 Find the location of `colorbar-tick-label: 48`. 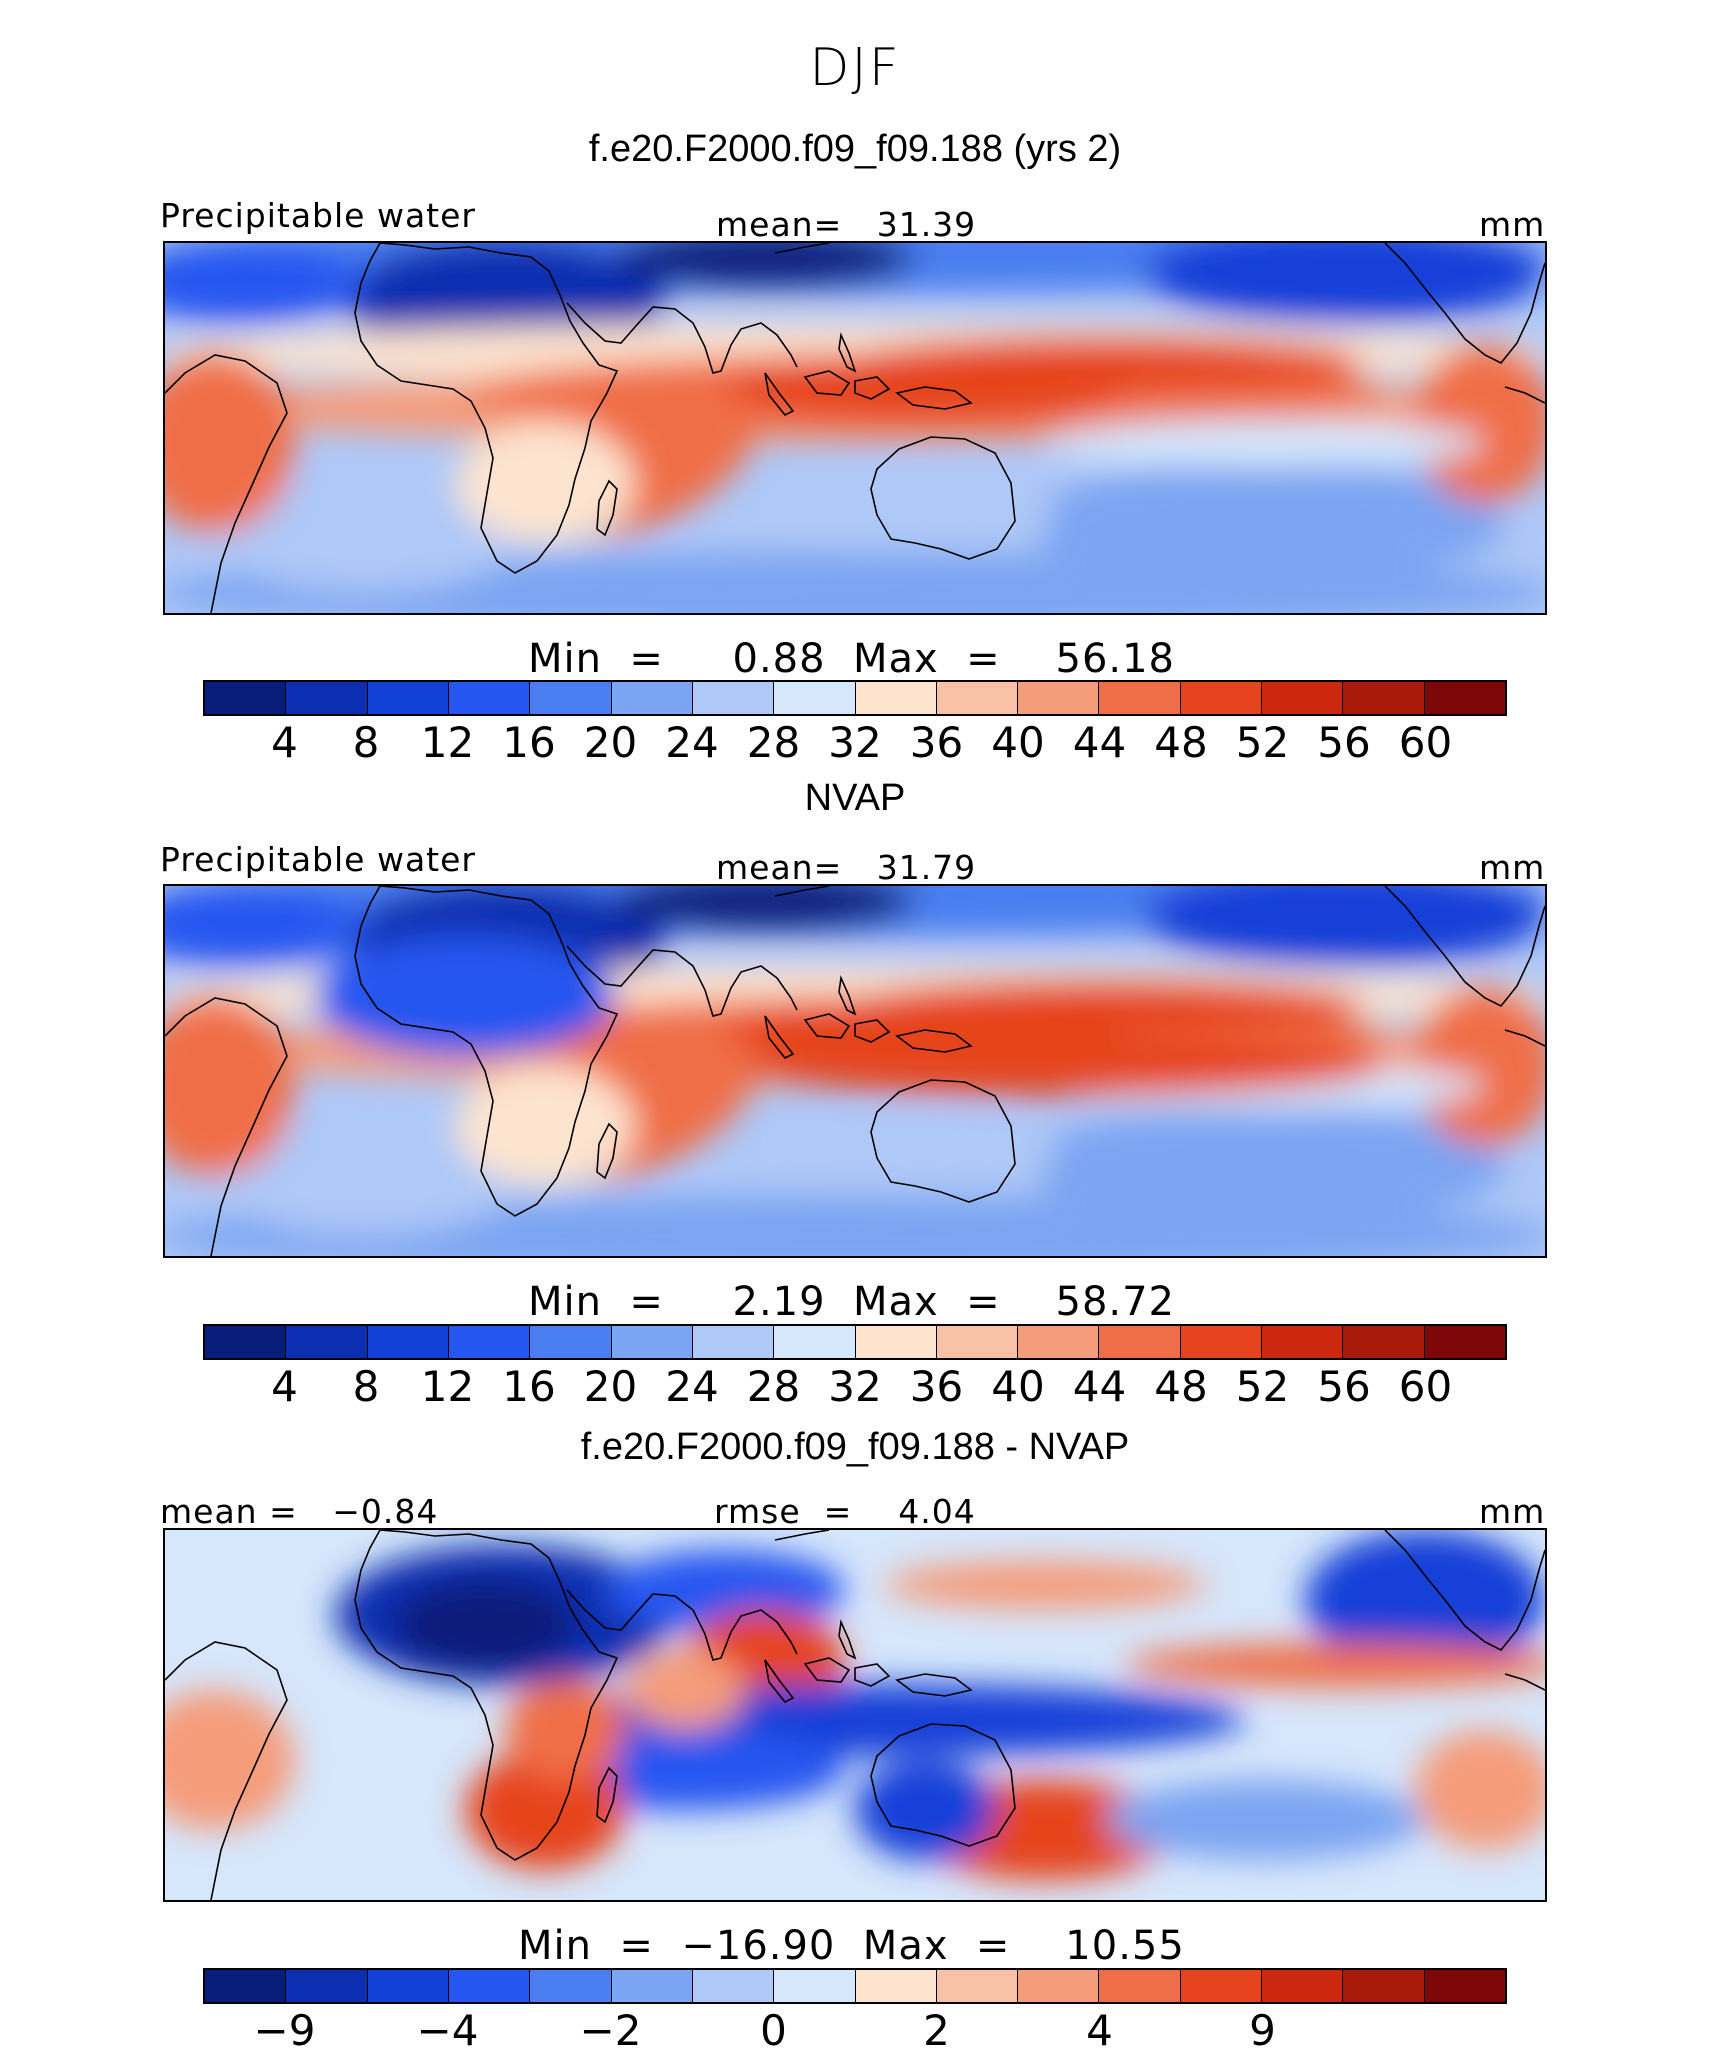

colorbar-tick-label: 48 is located at coordinates (1181, 1386).